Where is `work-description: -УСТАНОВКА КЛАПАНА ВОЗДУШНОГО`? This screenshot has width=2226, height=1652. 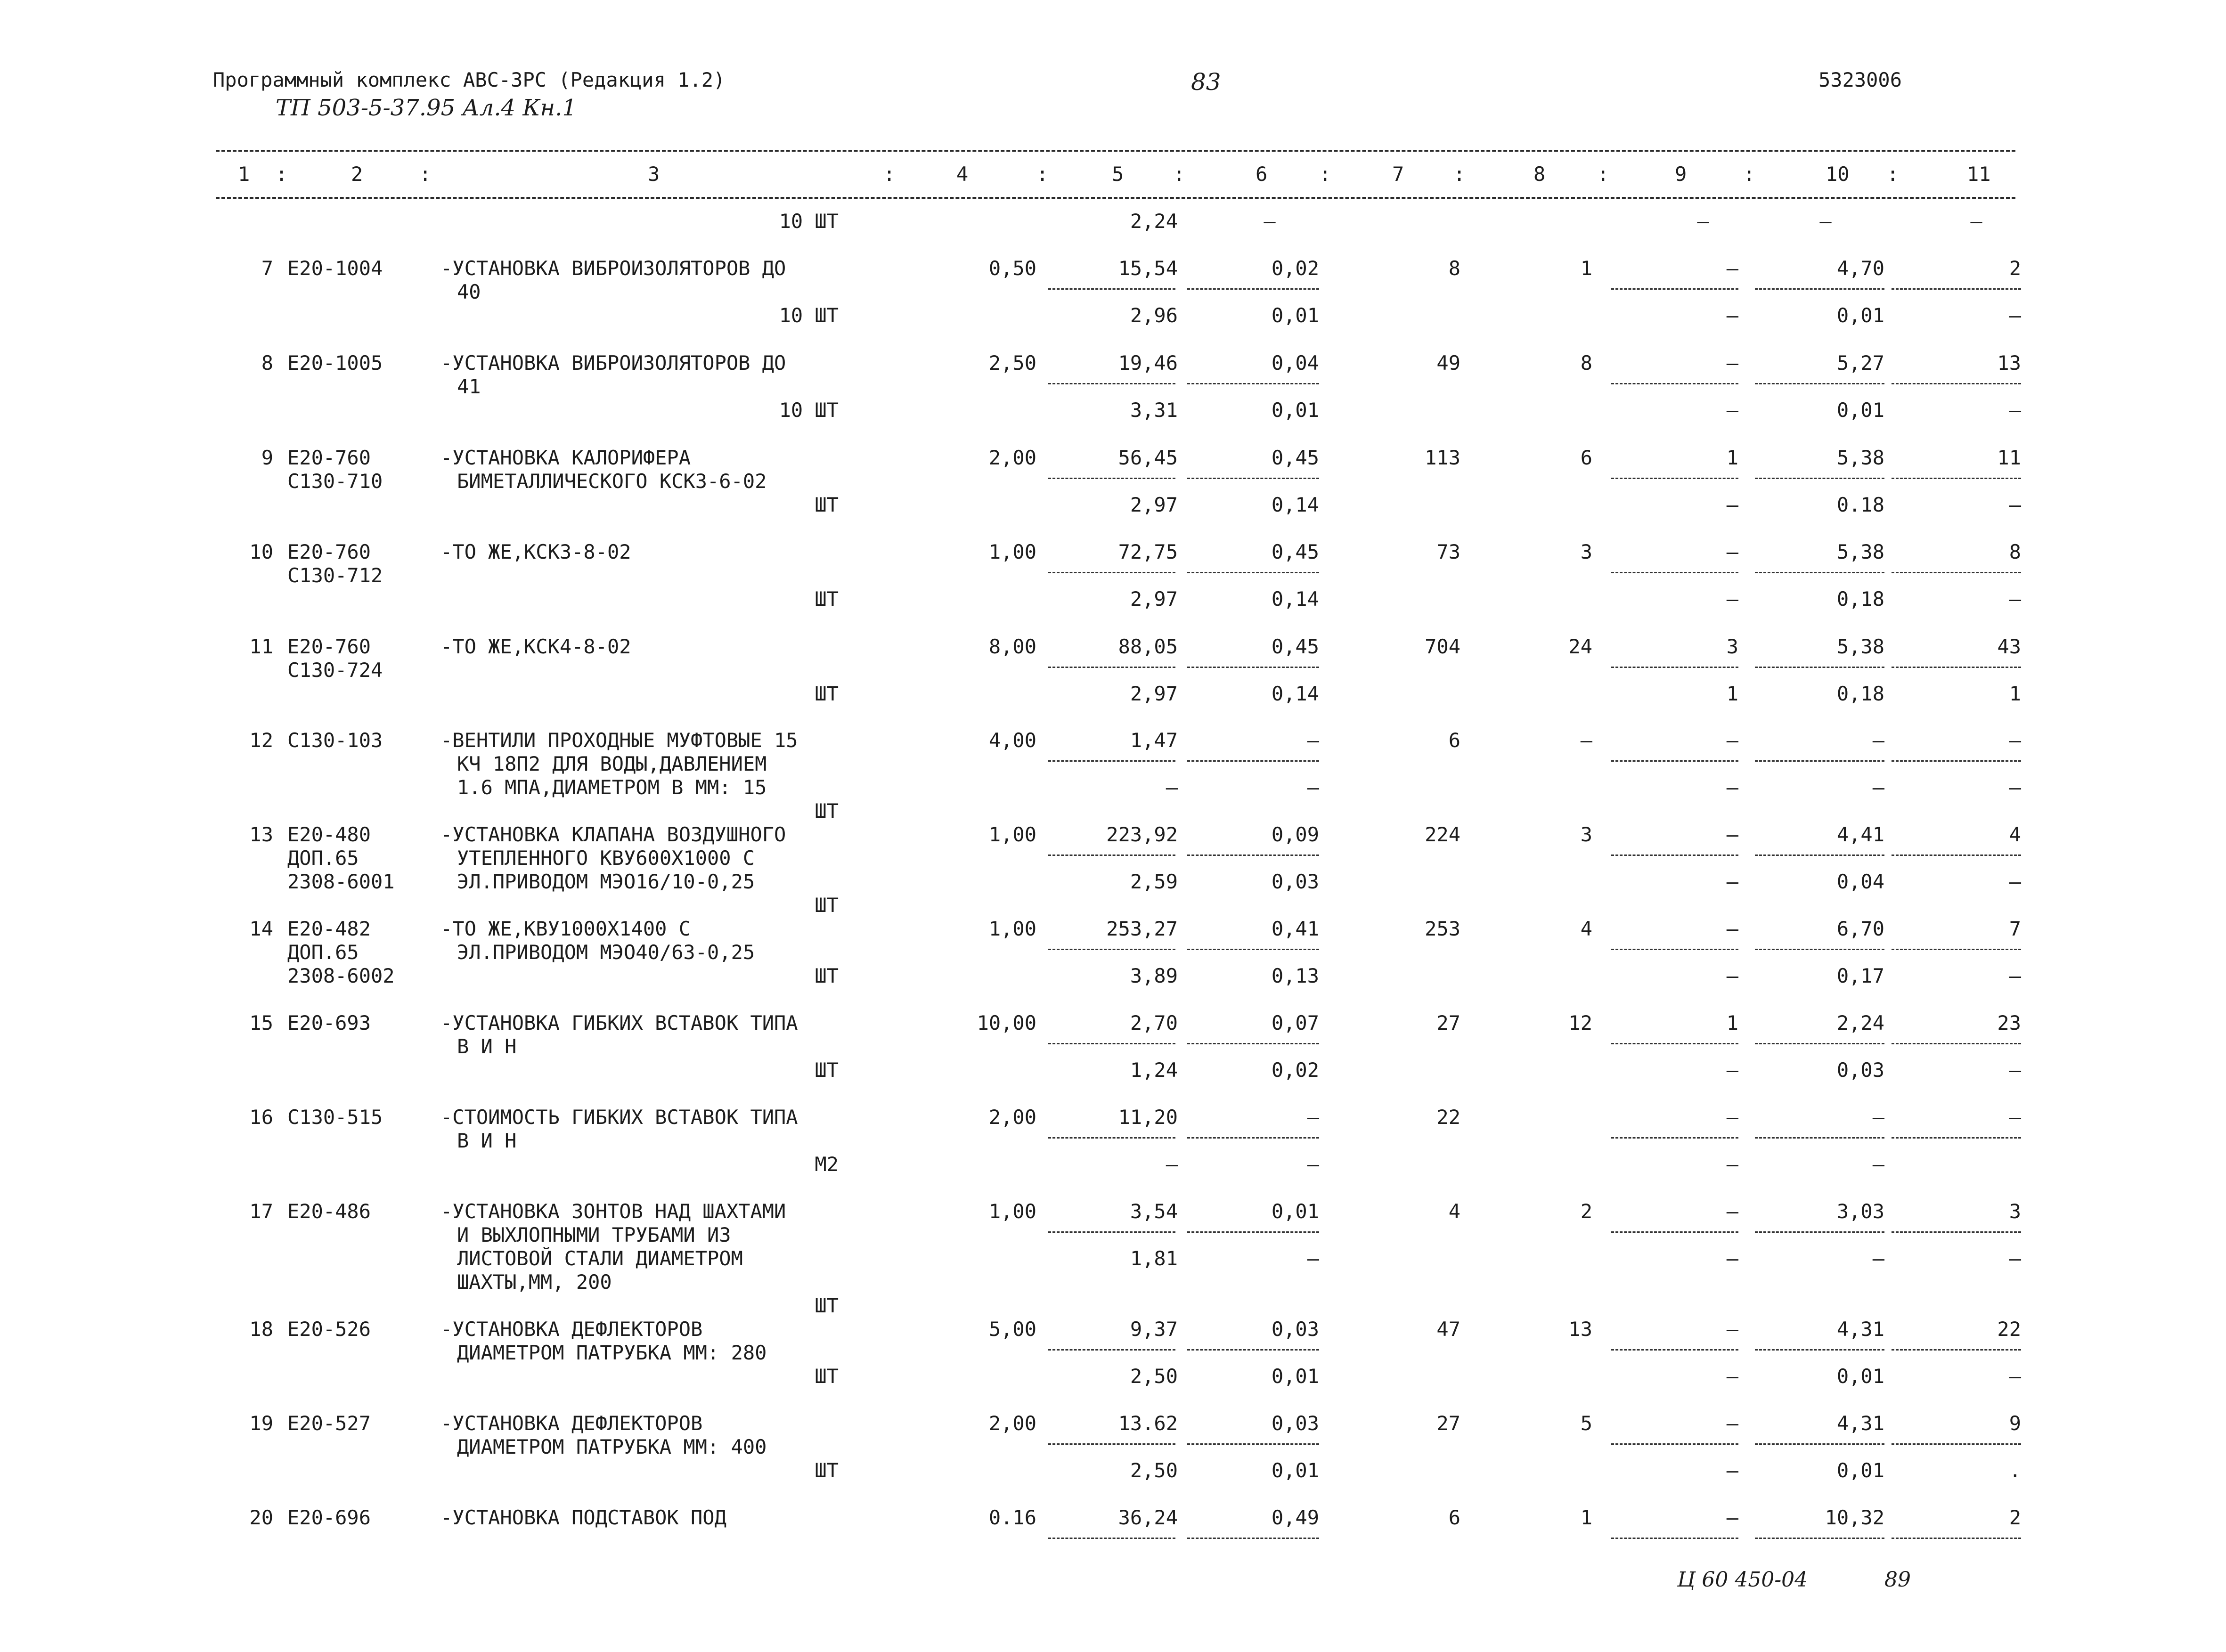 work-description: -УСТАНОВКА КЛАПАНА ВОЗДУШНОГО is located at coordinates (613, 834).